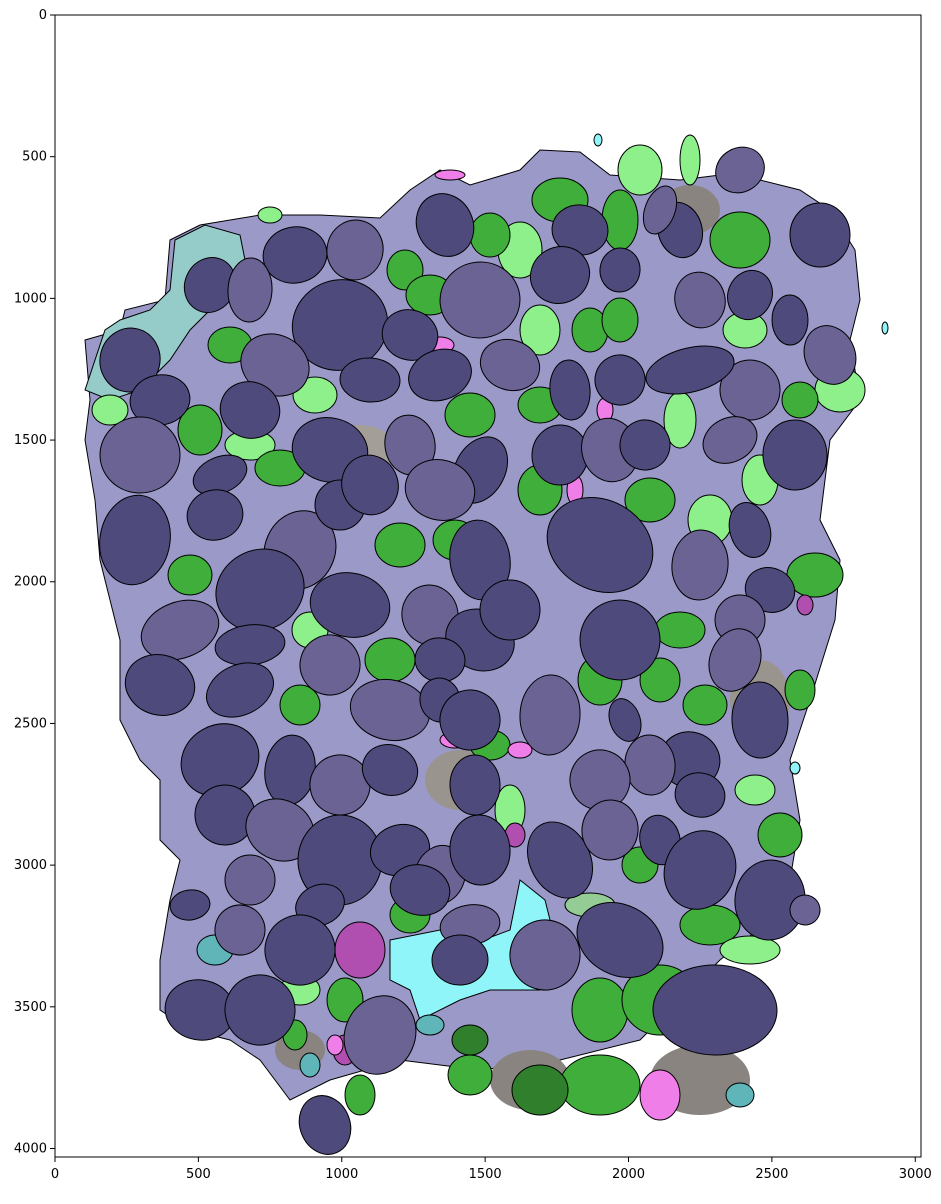 The image size is (941, 1204). I want to click on x-tick-label: 500, so click(198, 1174).